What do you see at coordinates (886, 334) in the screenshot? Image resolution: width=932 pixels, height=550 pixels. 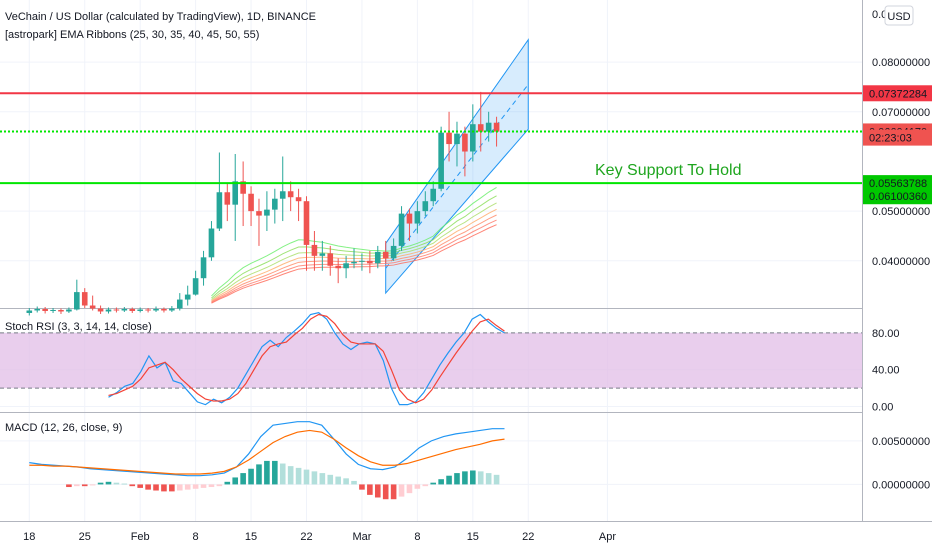 I see `stoch-tick-label: 80.00` at bounding box center [886, 334].